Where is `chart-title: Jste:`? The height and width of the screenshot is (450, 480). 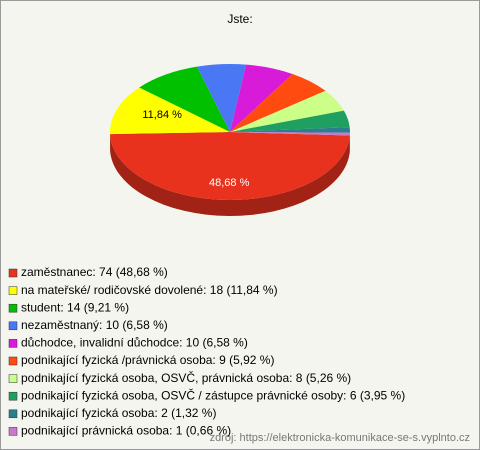 chart-title: Jste: is located at coordinates (239, 19).